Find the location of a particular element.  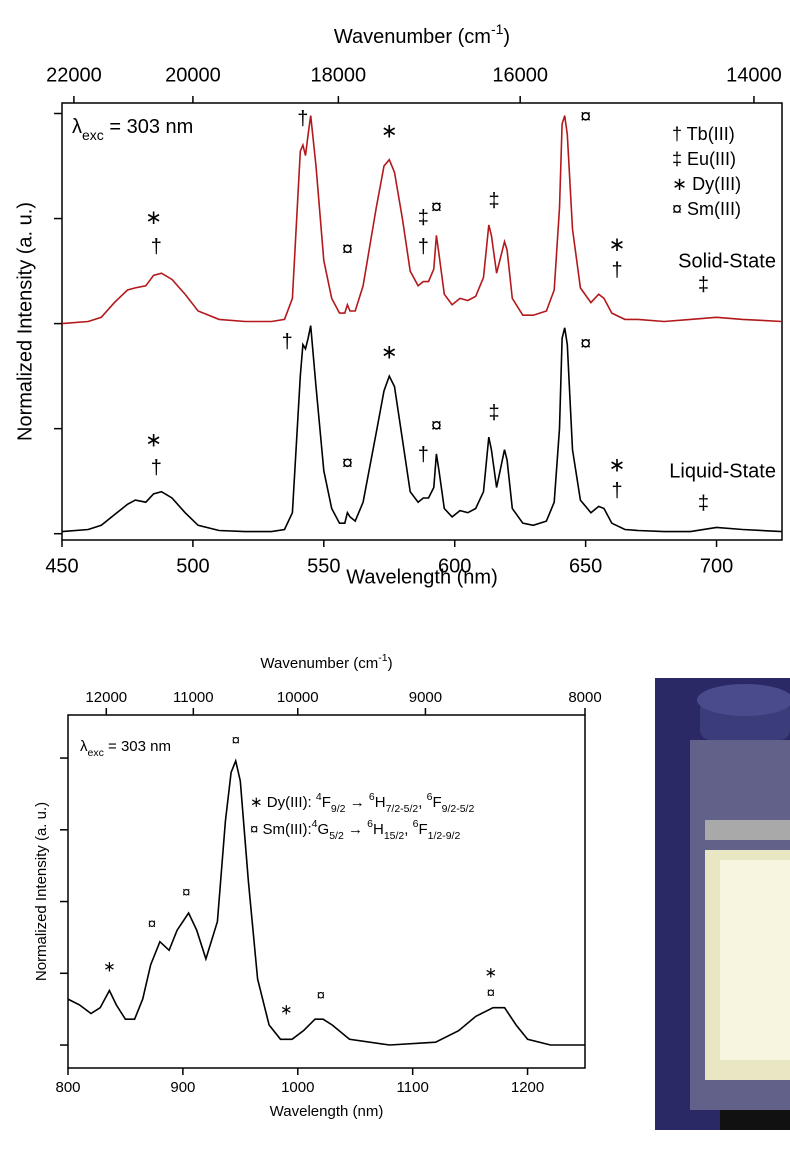

assignment-line-part: ∗ Dy(III): is located at coordinates (283, 802).